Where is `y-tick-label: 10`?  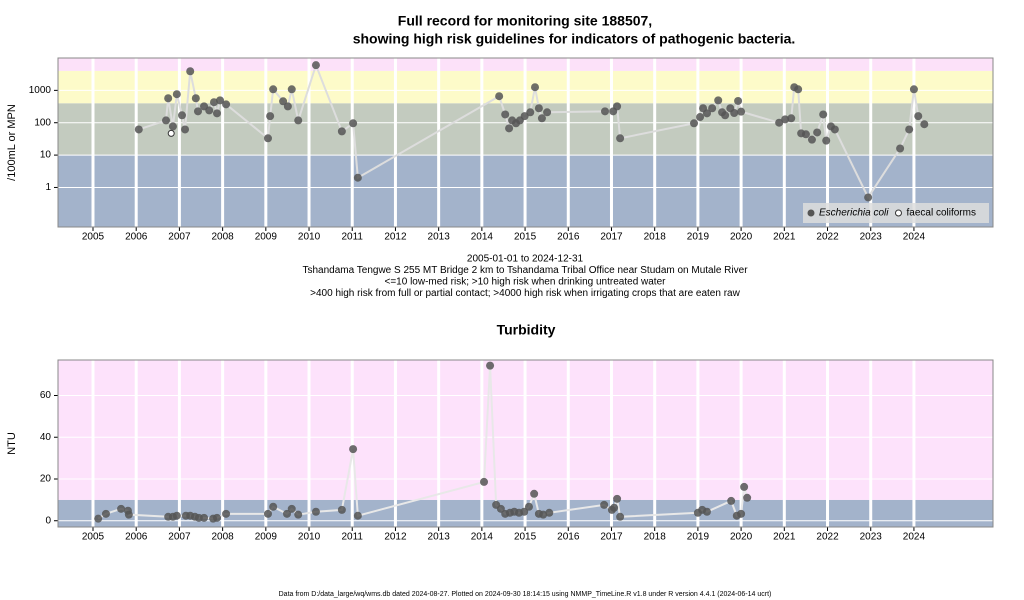
y-tick-label: 10 is located at coordinates (46, 155).